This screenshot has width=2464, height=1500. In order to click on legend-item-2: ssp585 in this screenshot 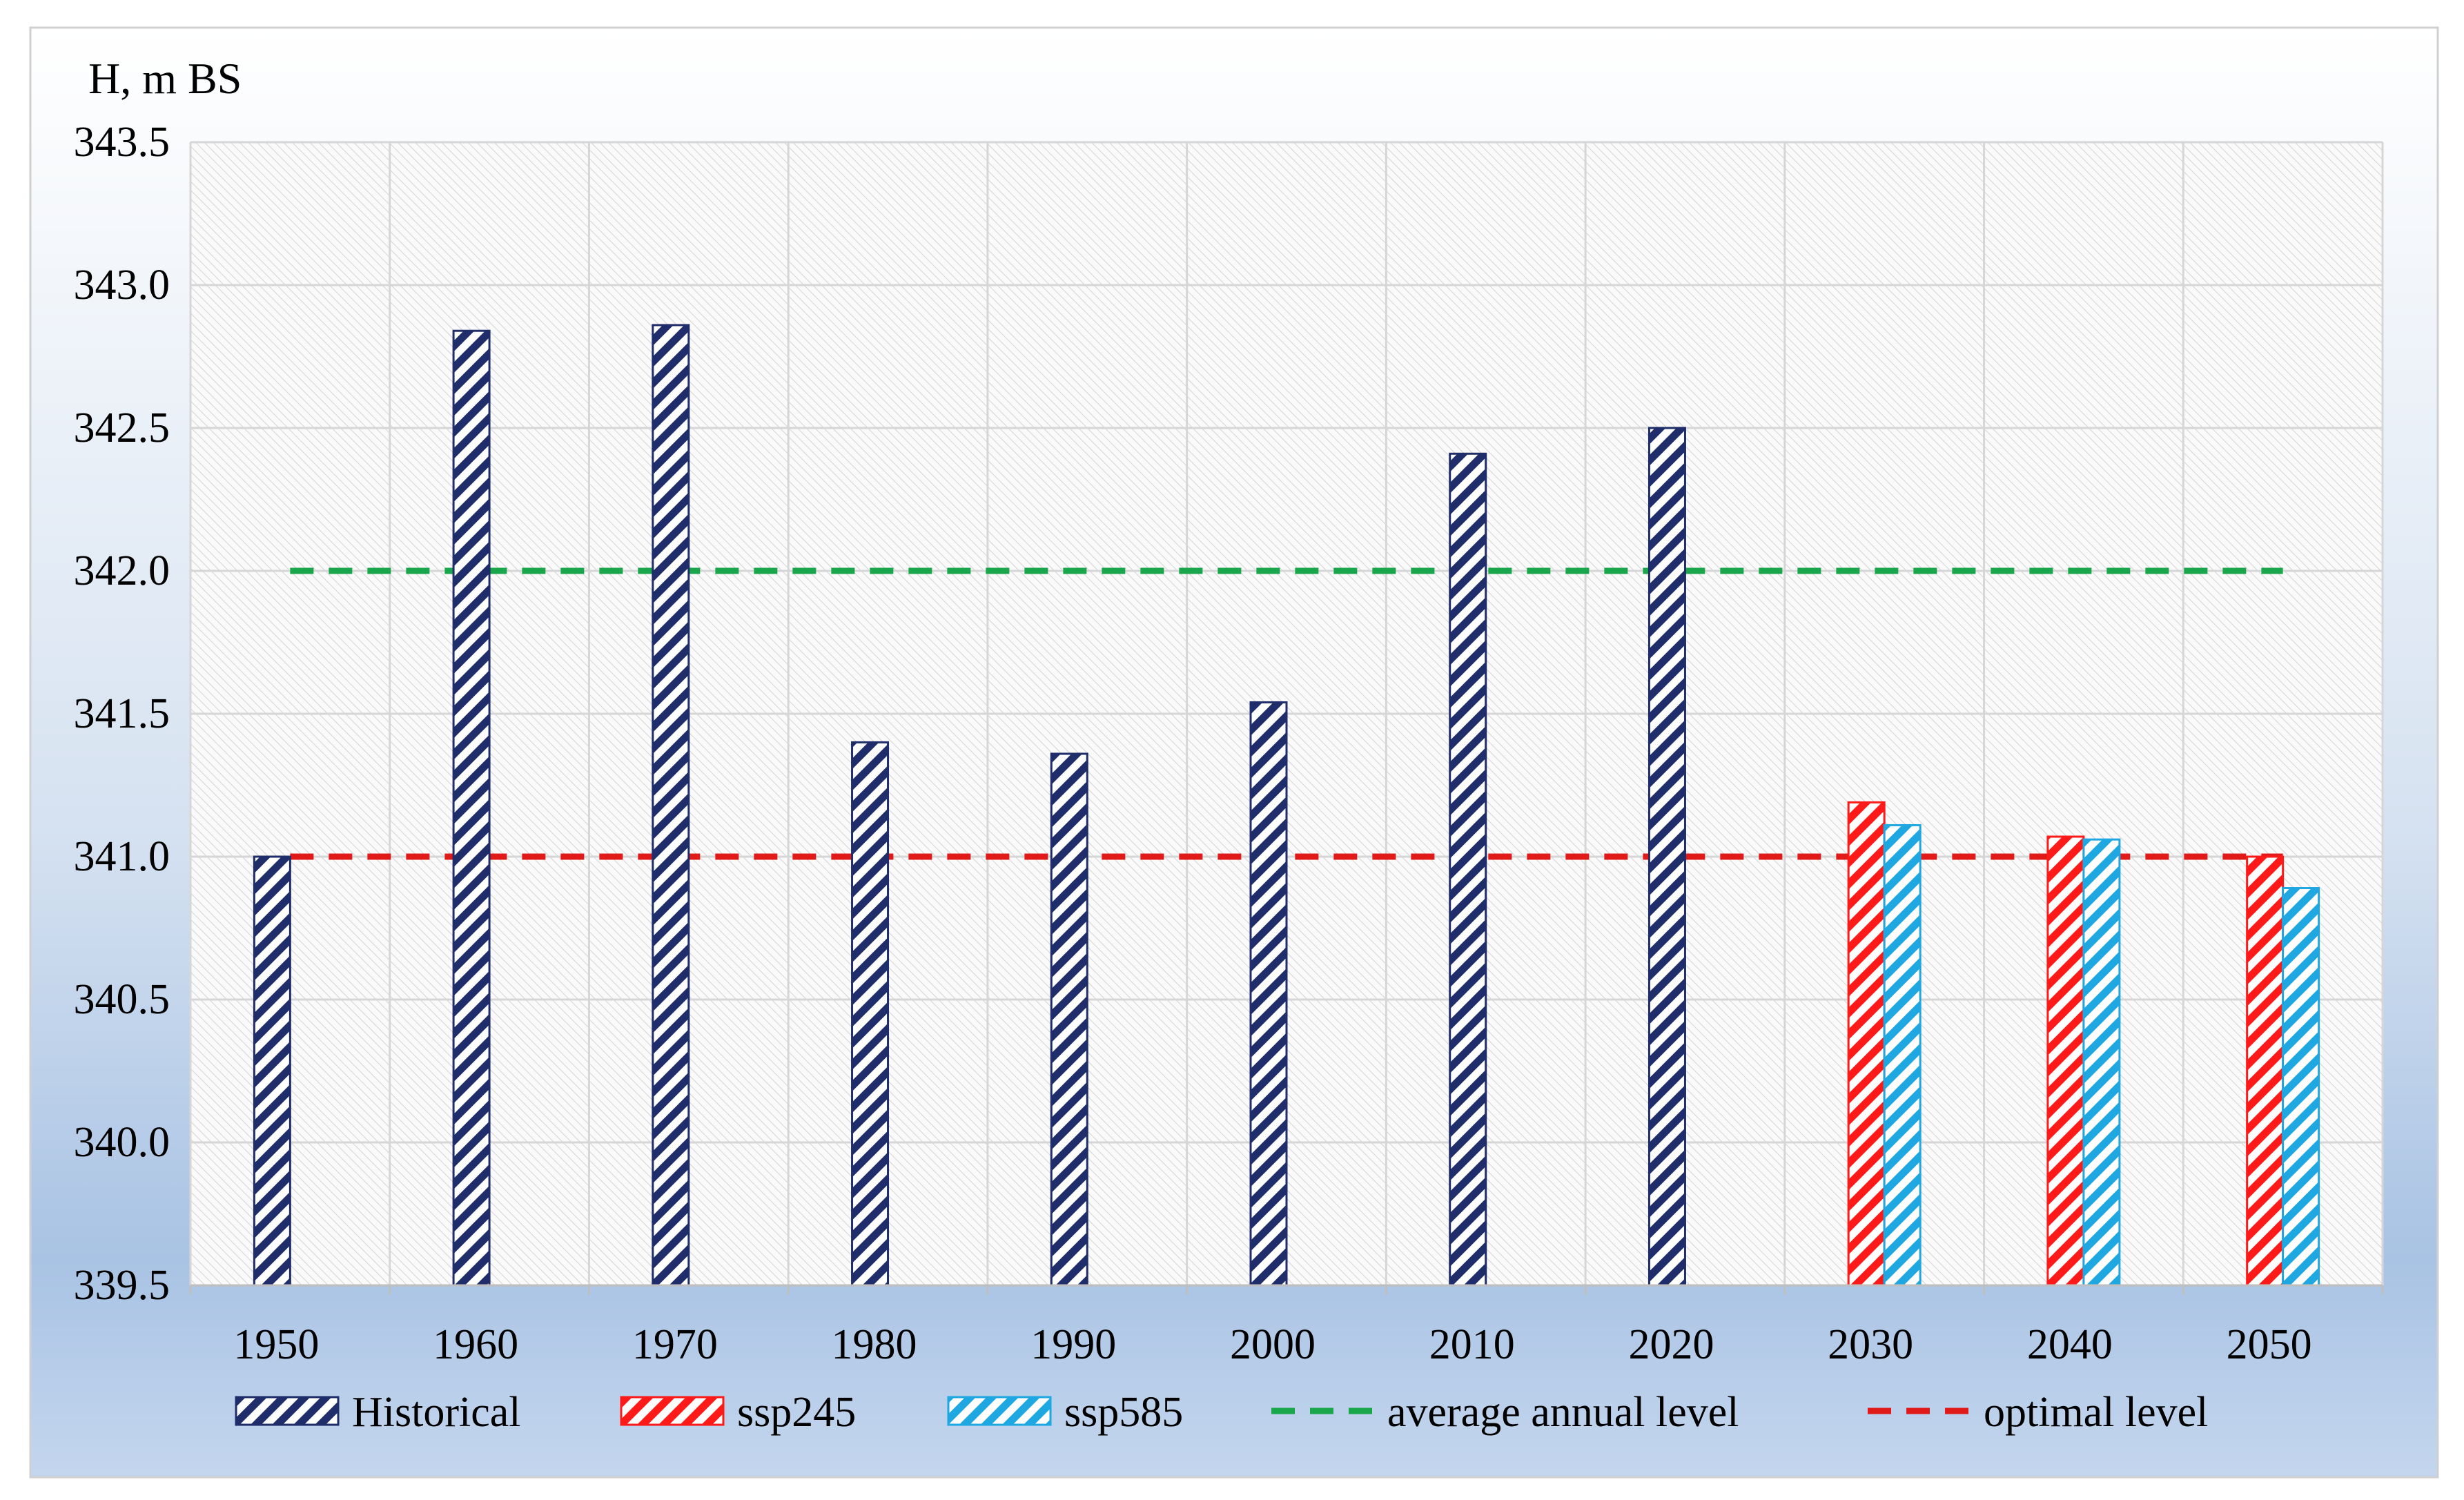, I will do `click(1065, 1412)`.